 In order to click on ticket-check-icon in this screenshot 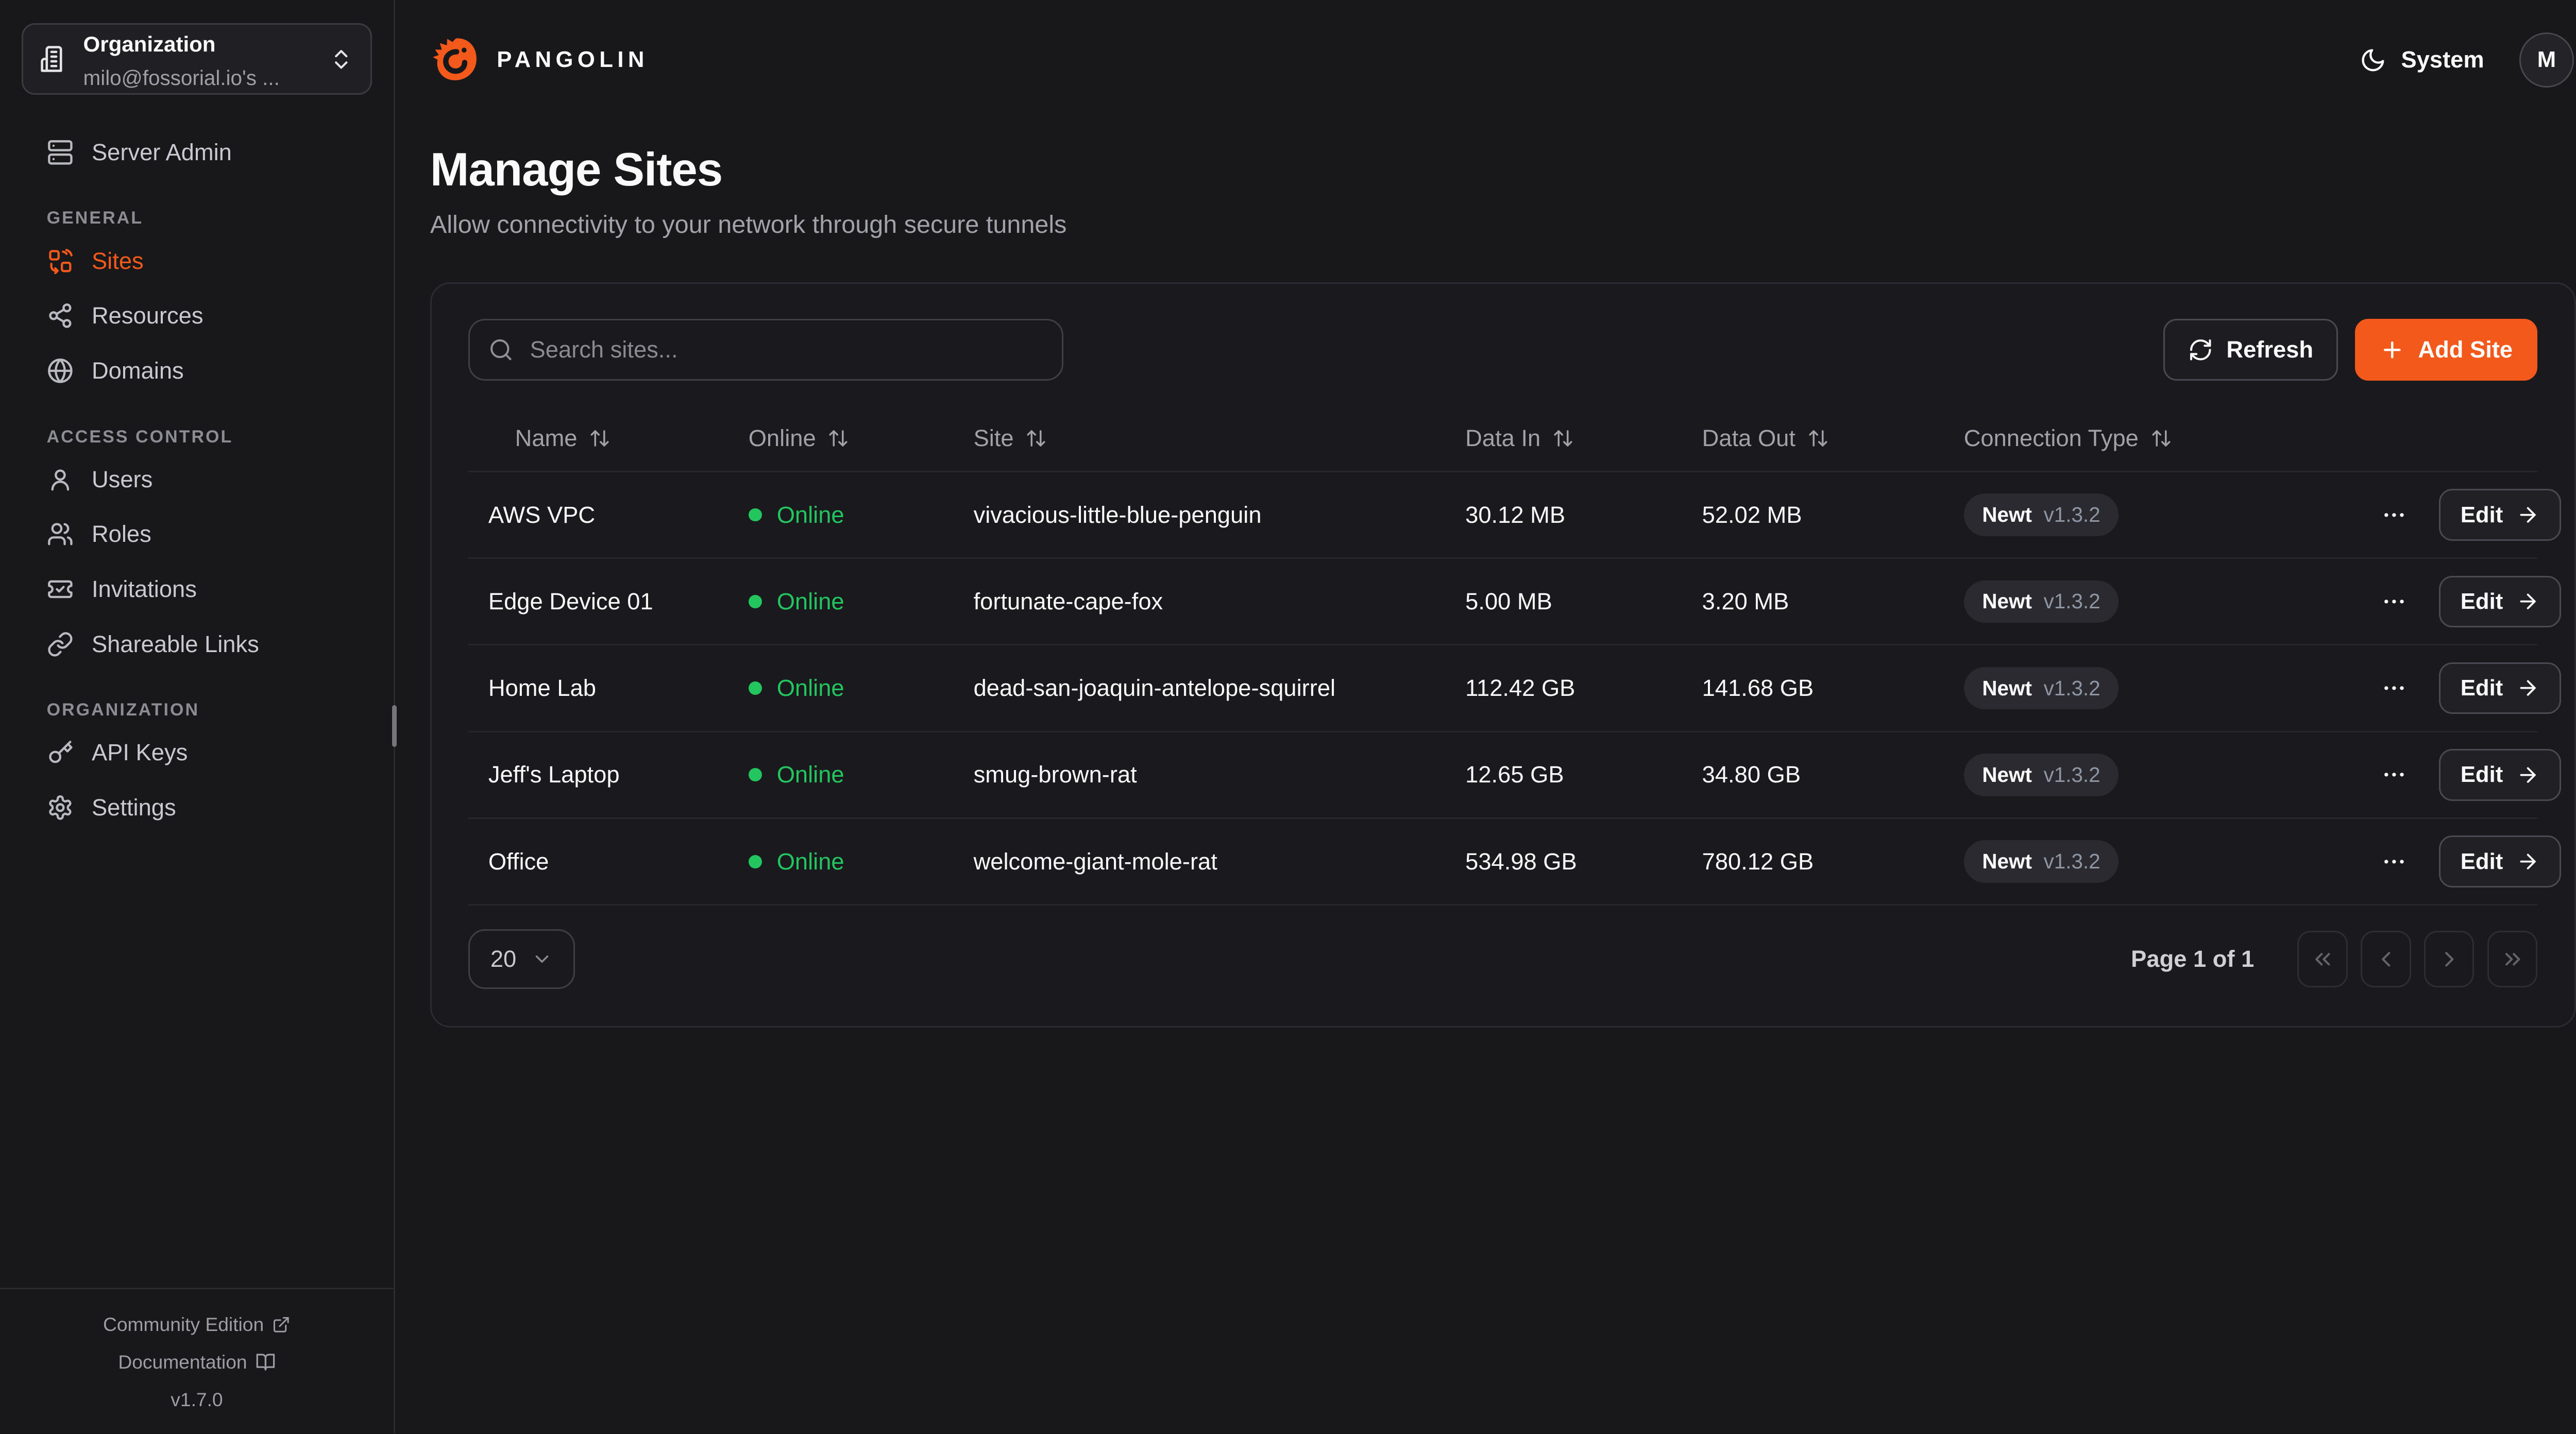, I will do `click(60, 589)`.